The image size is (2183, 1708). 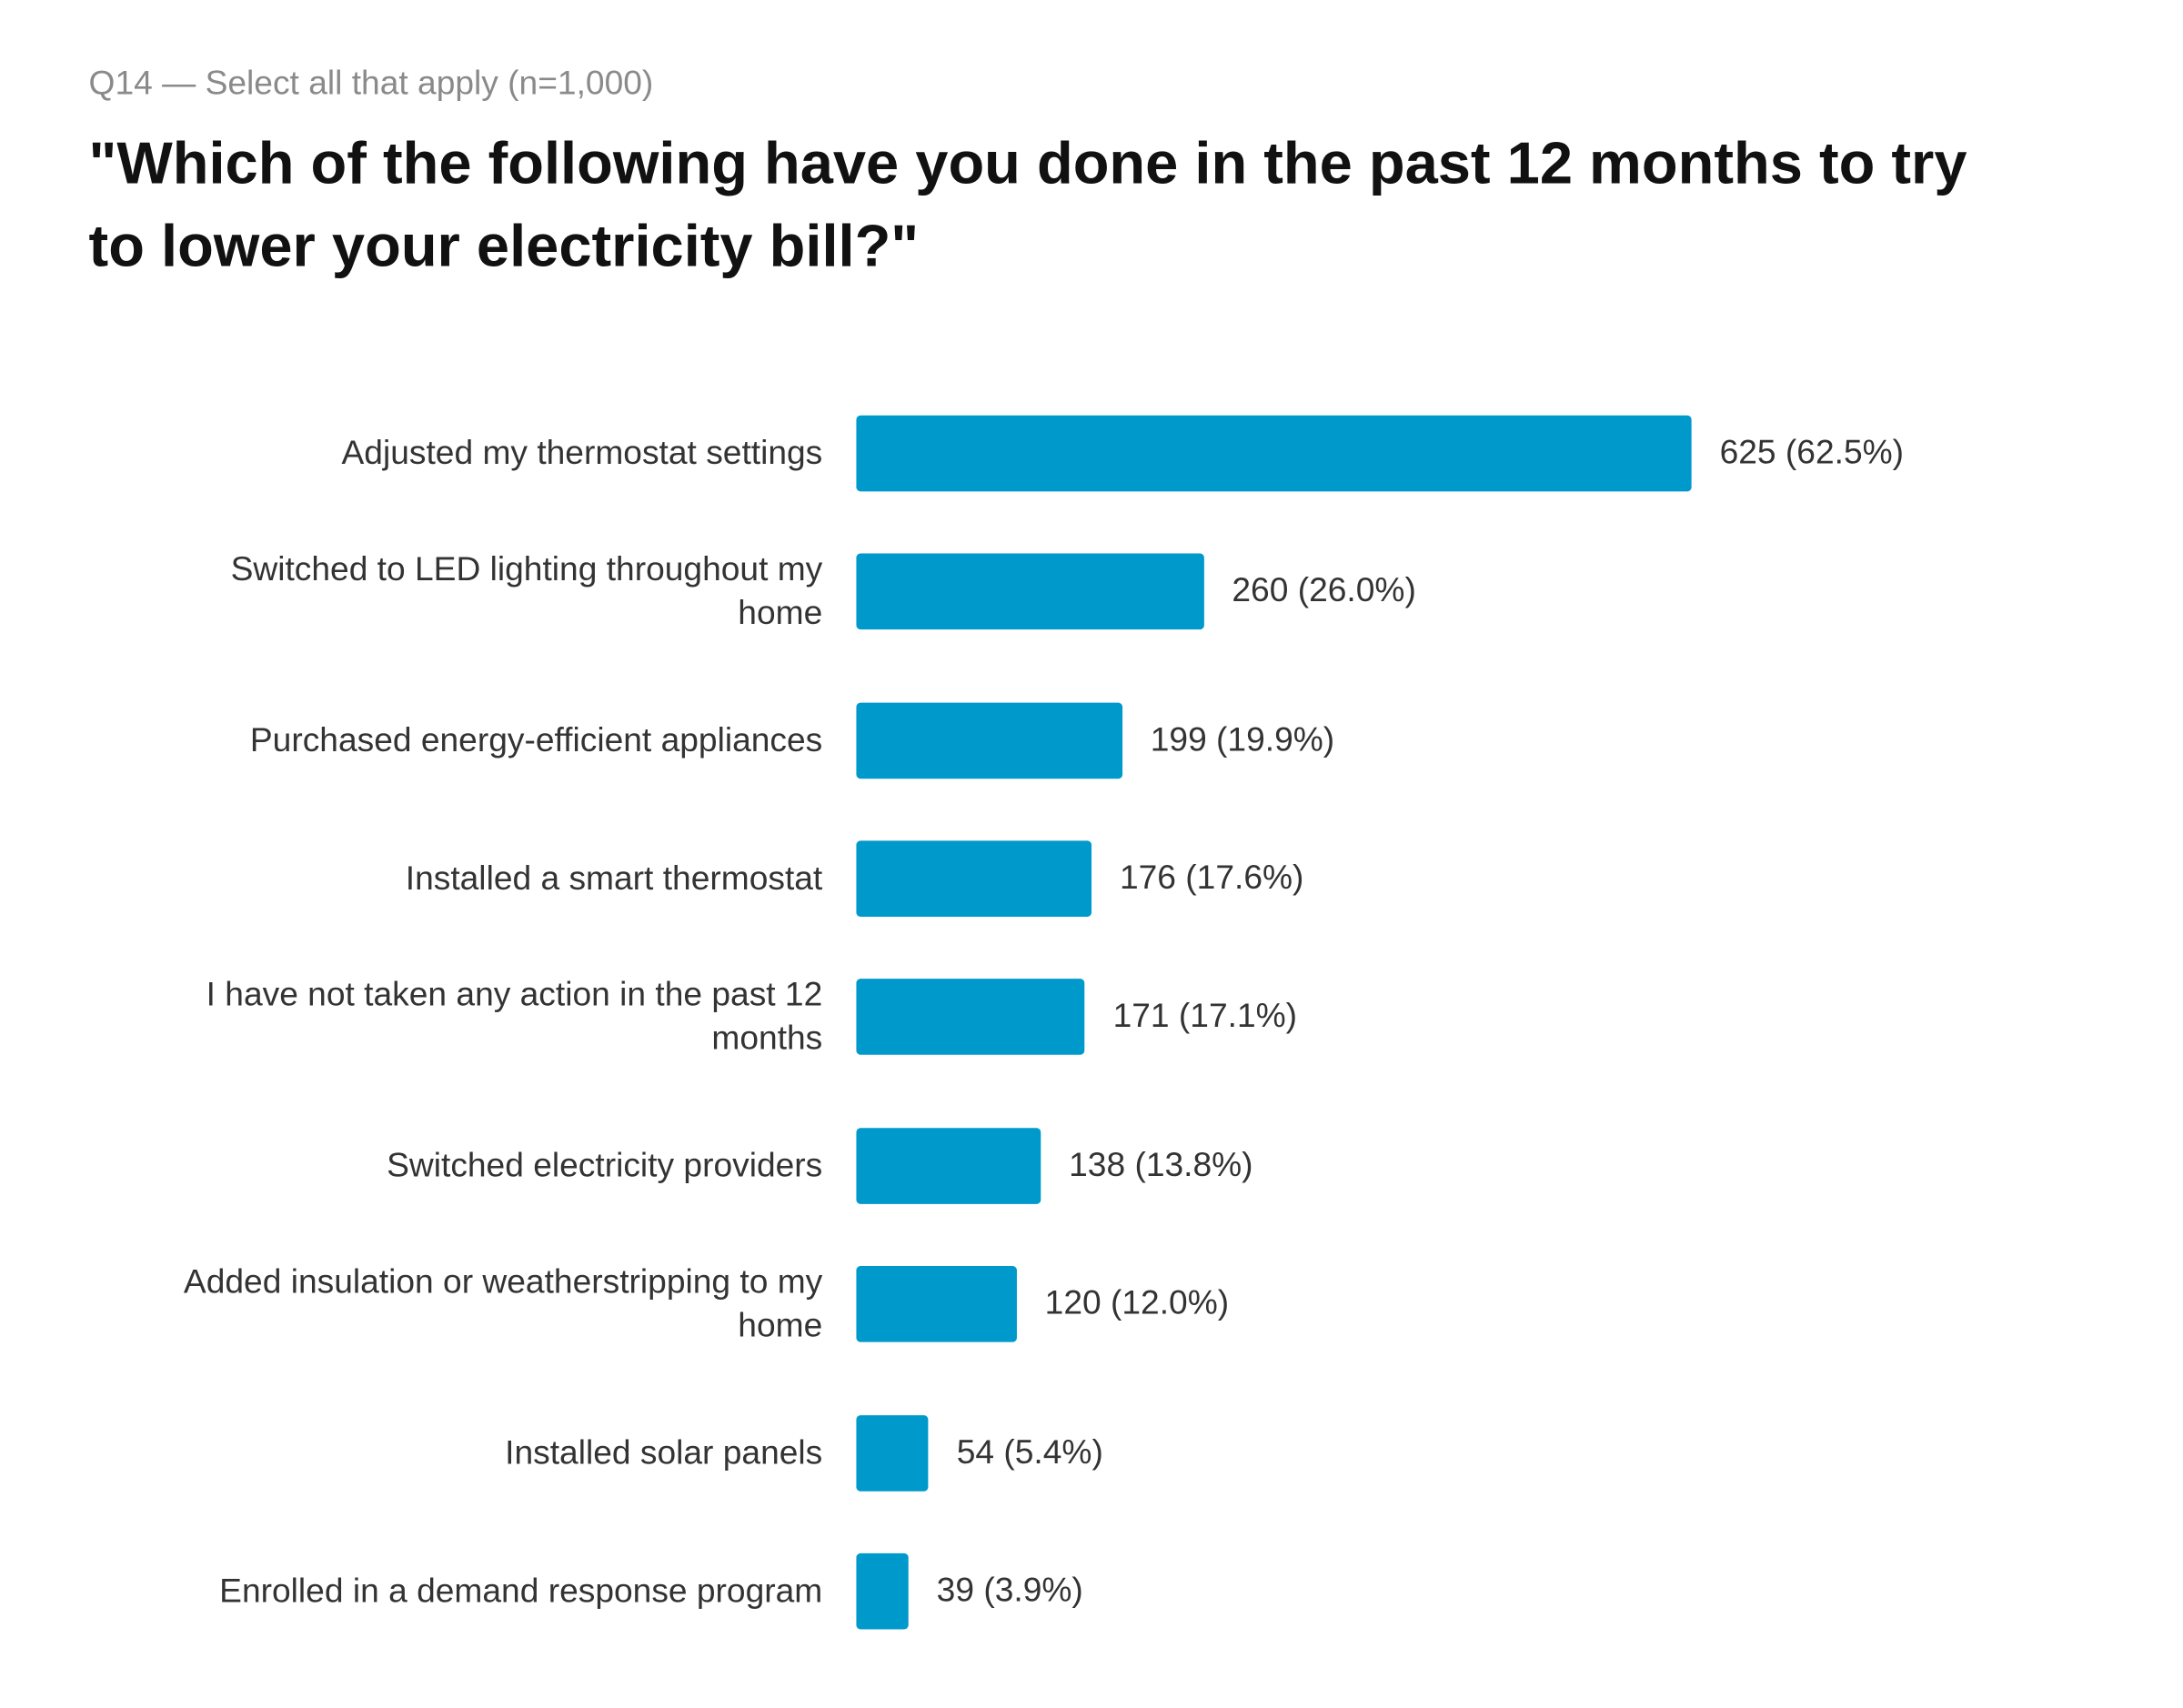 I want to click on chart-subtitle: Q14 — Select all that apply (n=1,000), so click(x=371, y=84).